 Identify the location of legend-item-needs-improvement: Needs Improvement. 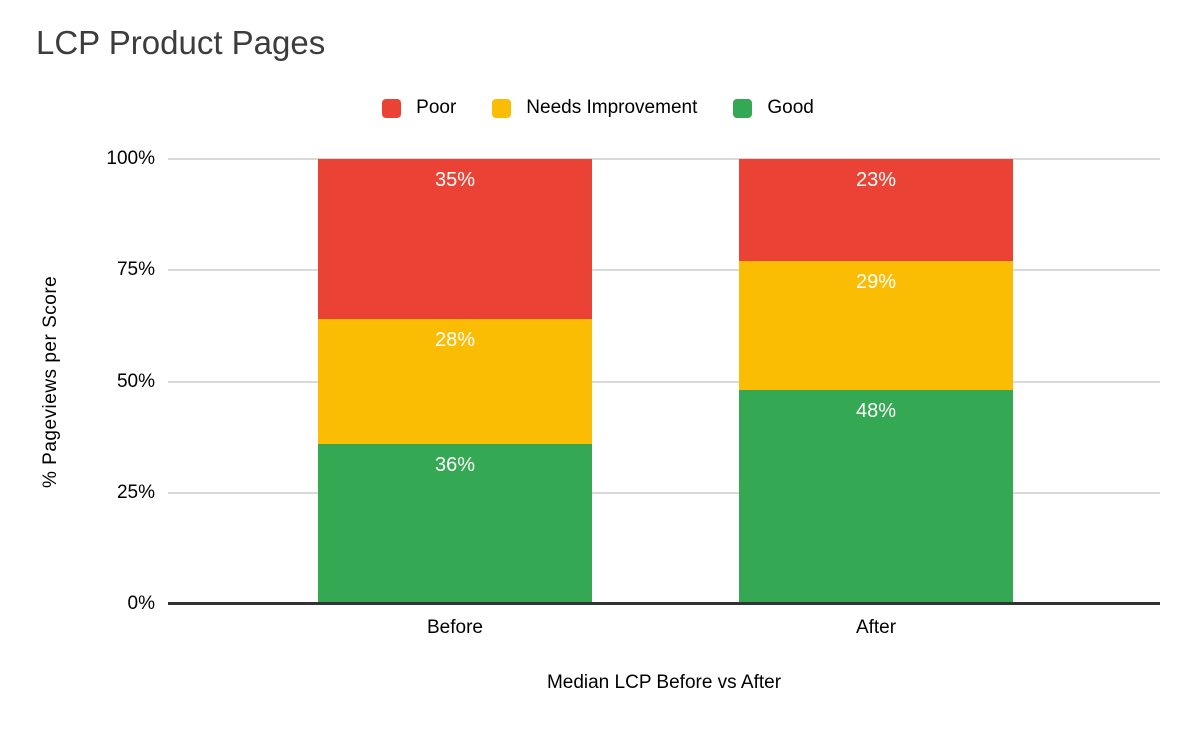
(594, 108).